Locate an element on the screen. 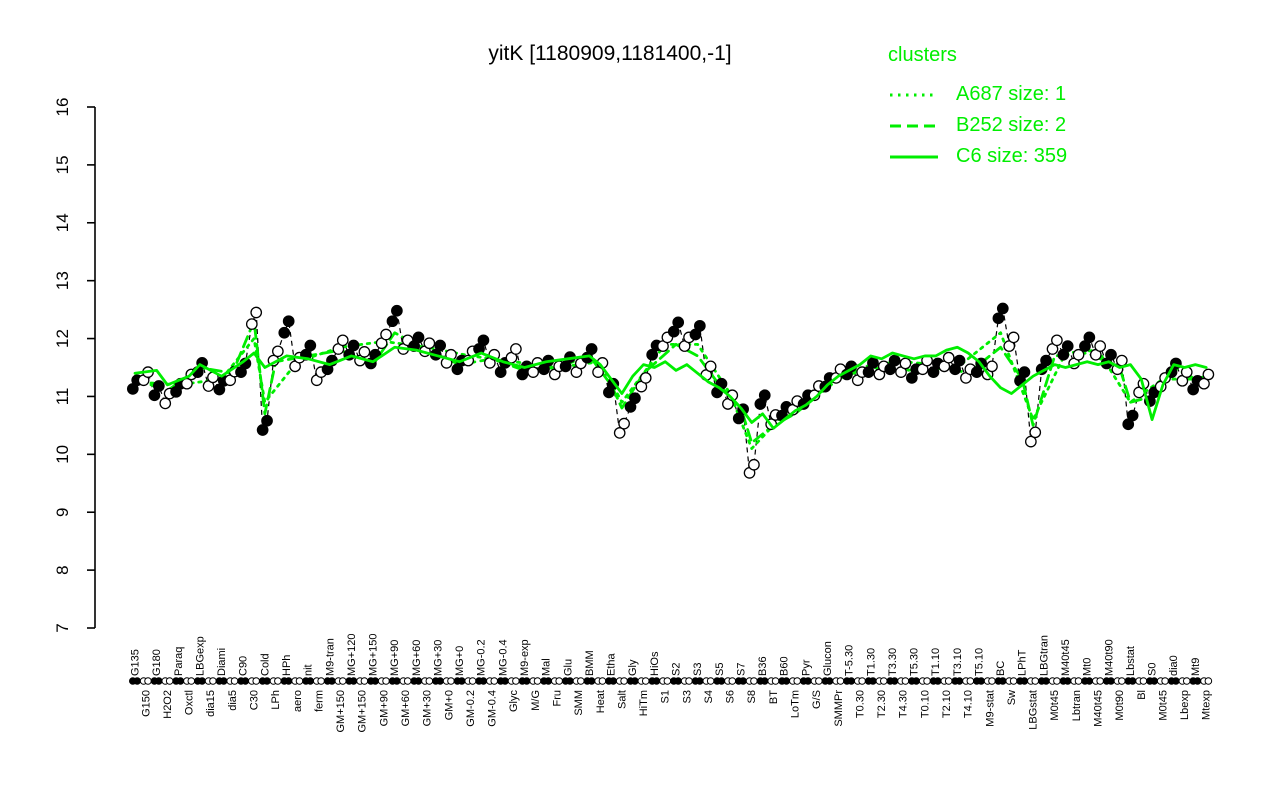 The height and width of the screenshot is (800, 1280). x-tick-label: GM+150 is located at coordinates (341, 711).